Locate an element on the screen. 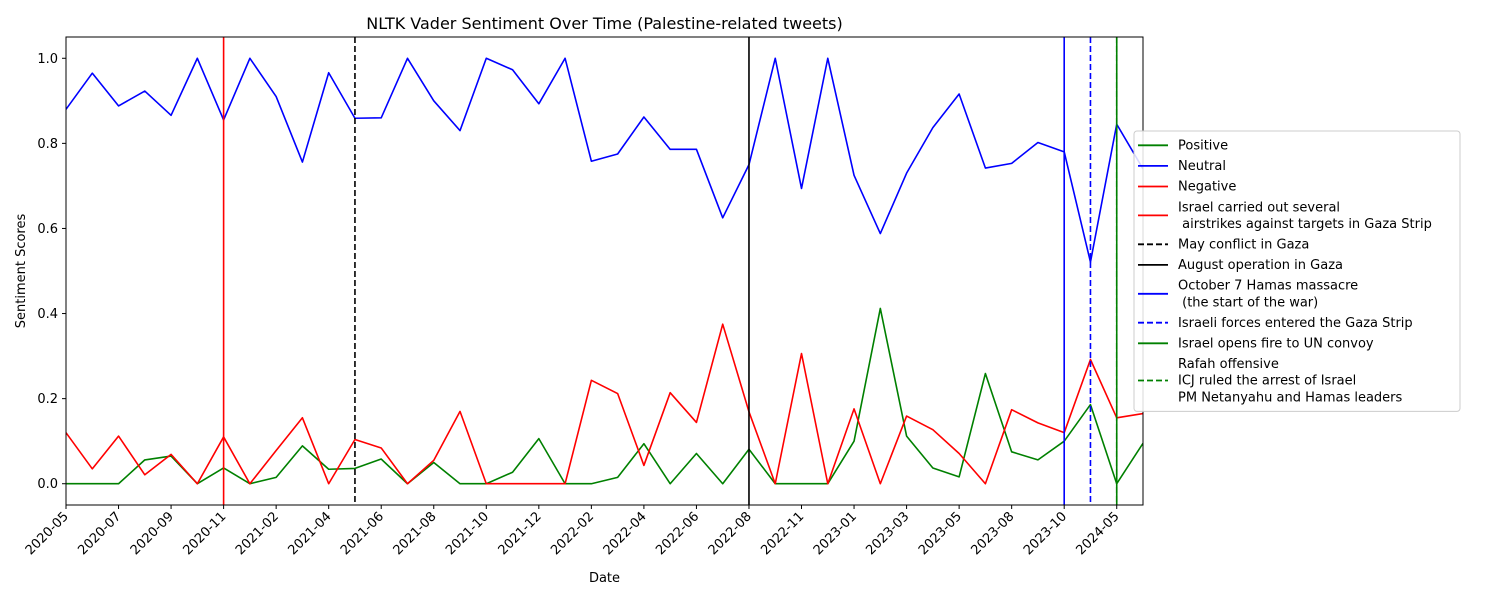 The height and width of the screenshot is (604, 1500). legend-label-0: Positive is located at coordinates (1203, 146).